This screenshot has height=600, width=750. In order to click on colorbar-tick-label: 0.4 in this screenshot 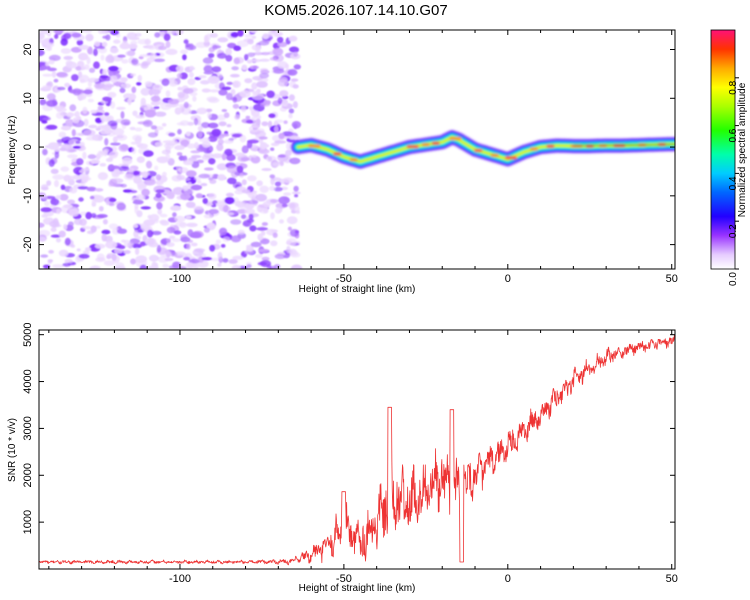, I will do `click(733, 183)`.